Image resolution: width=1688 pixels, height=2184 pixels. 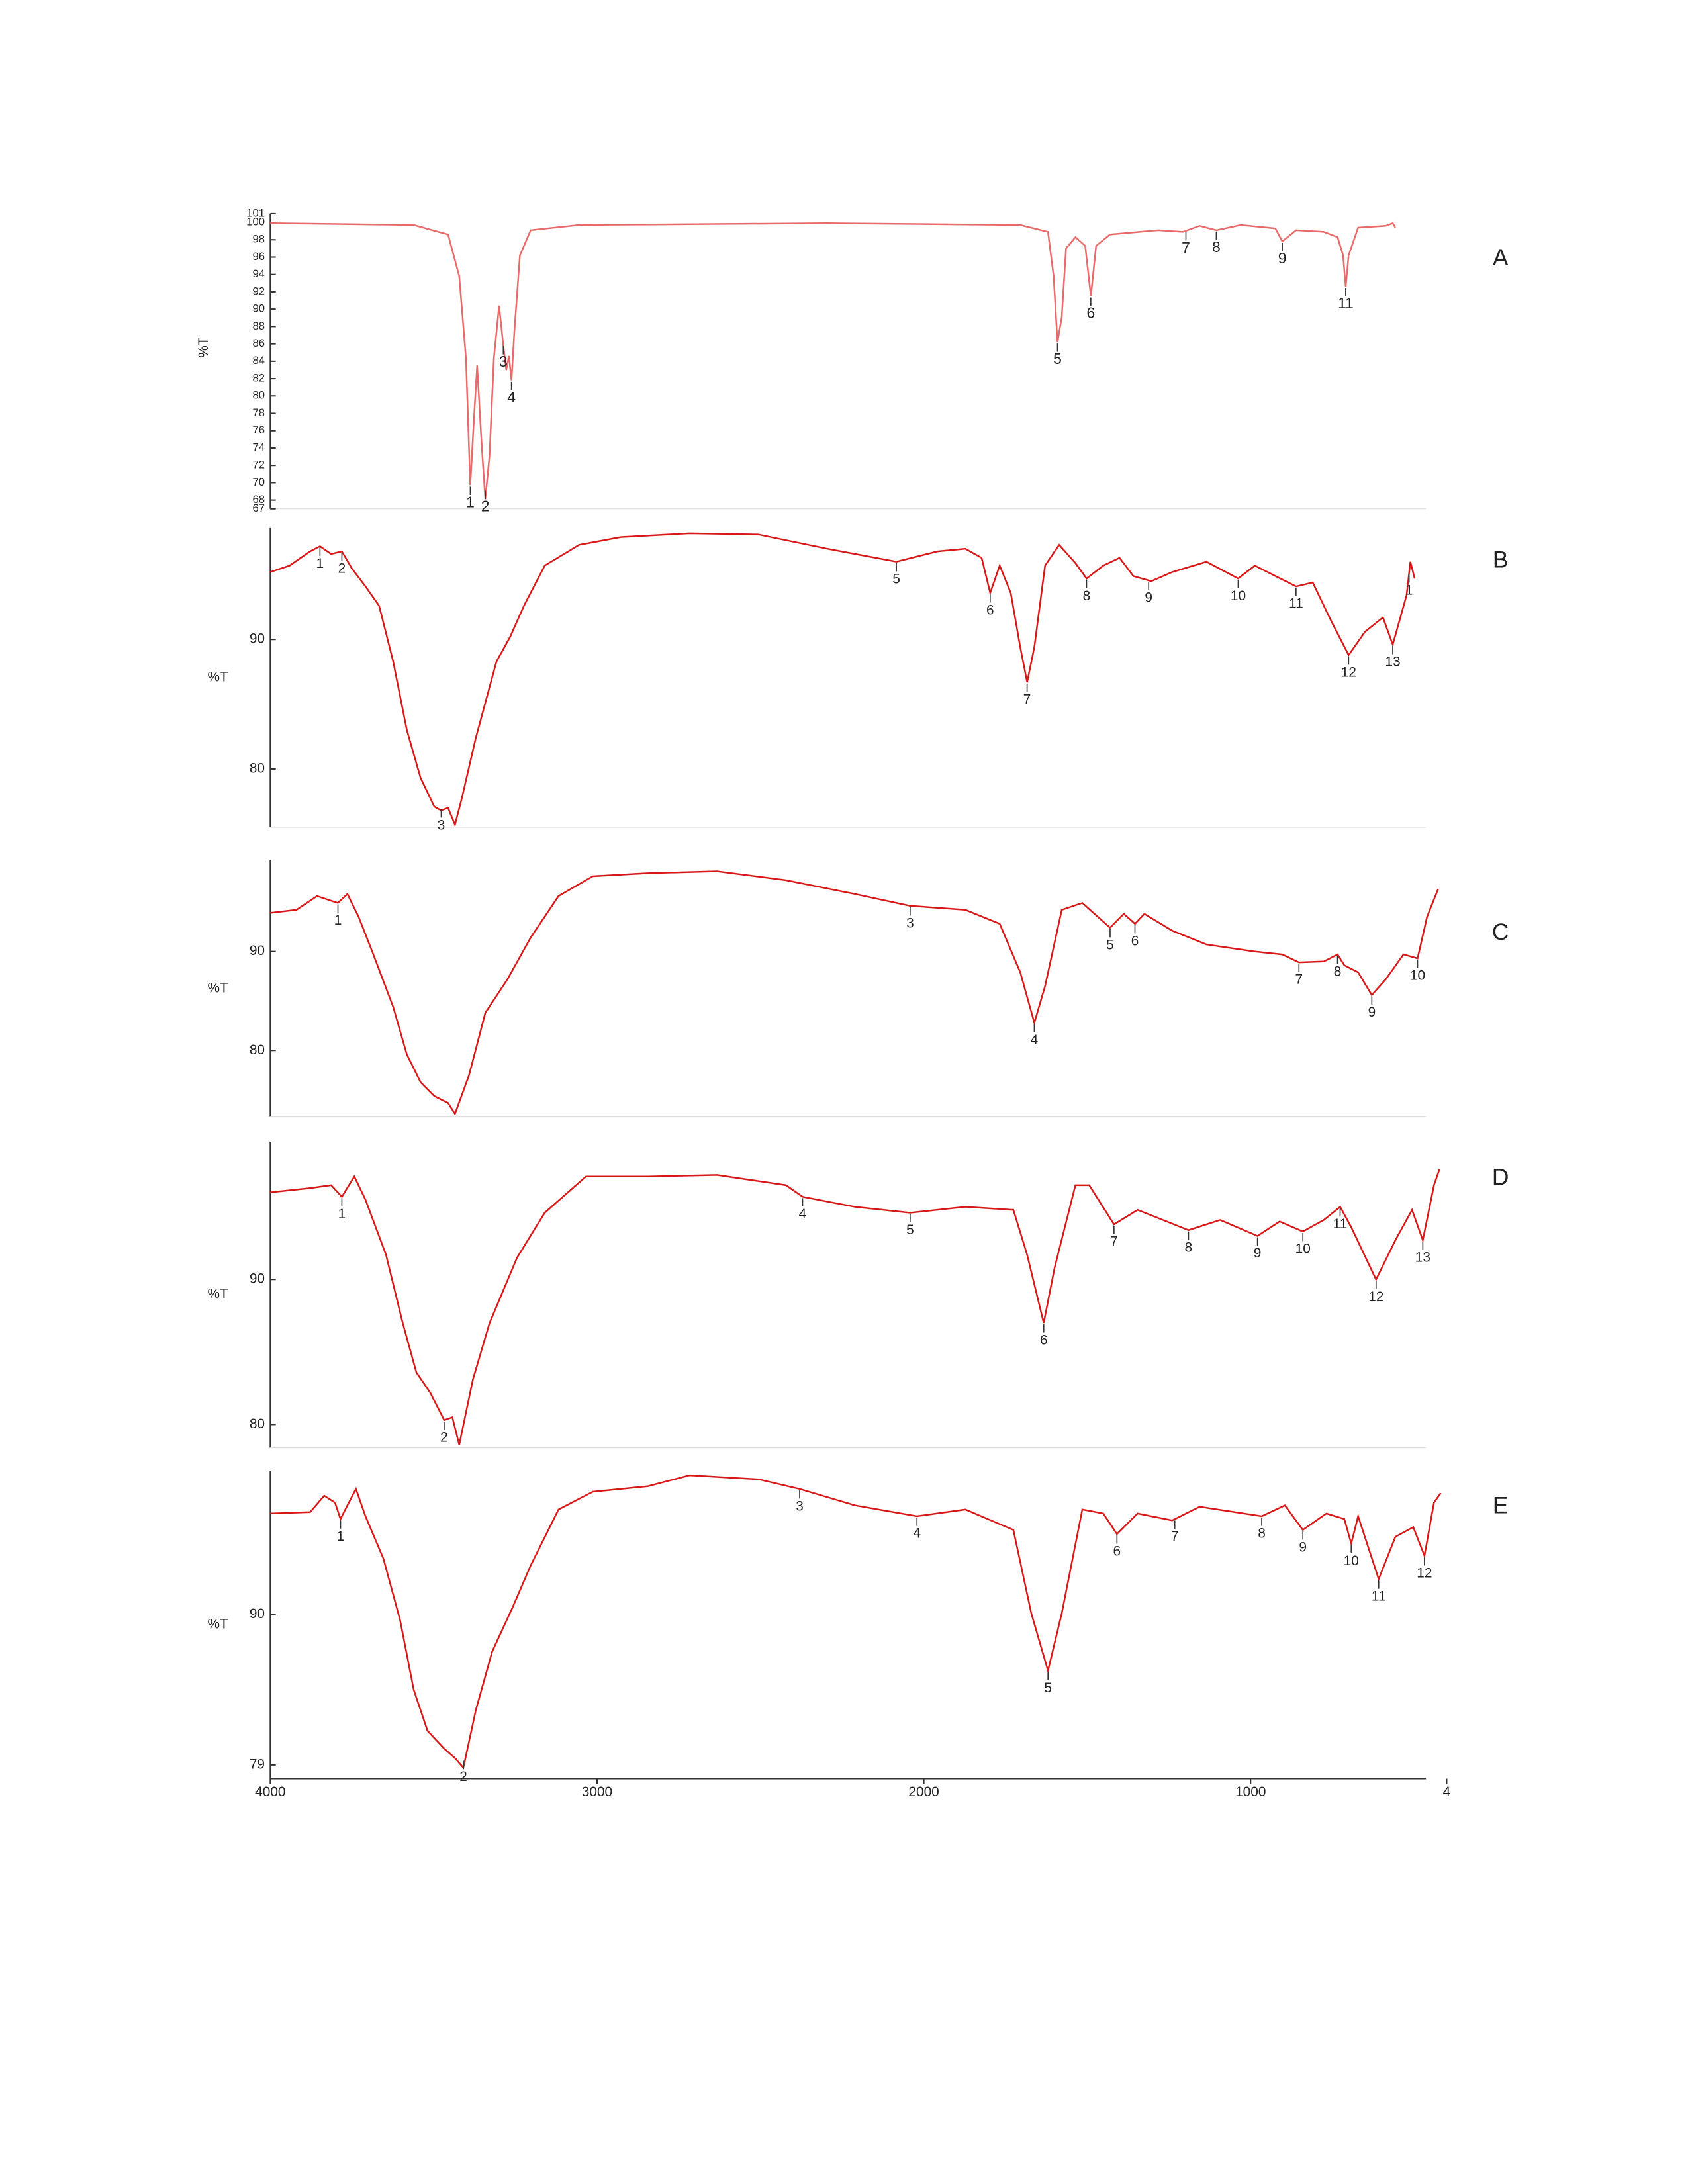 I want to click on y-tick-label: 78, so click(x=258, y=412).